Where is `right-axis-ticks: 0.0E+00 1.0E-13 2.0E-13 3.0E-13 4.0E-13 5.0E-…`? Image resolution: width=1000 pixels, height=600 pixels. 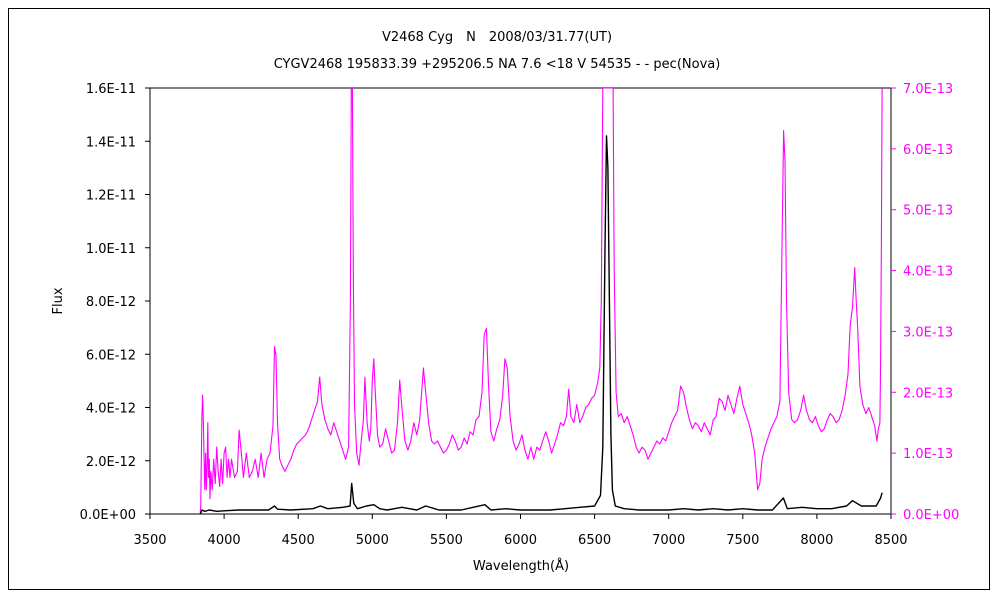 right-axis-ticks: 0.0E+00 1.0E-13 2.0E-13 3.0E-13 4.0E-13 5.0E-… is located at coordinates (925, 302).